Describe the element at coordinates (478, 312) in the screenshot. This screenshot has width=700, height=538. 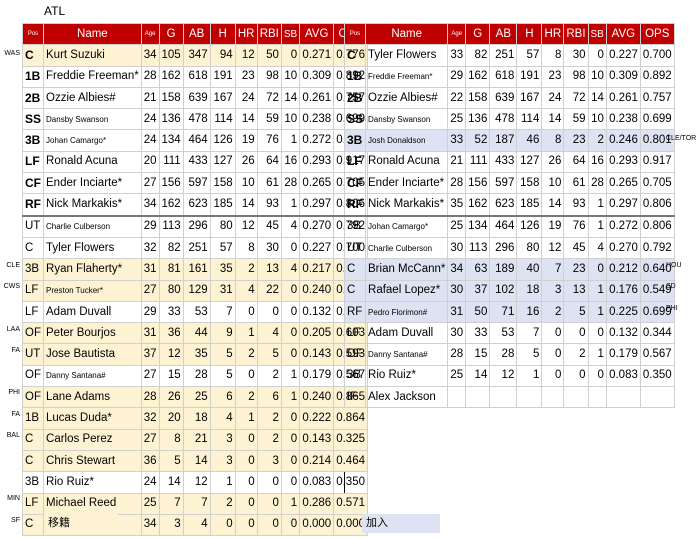
I see `cell-g: 50` at that location.